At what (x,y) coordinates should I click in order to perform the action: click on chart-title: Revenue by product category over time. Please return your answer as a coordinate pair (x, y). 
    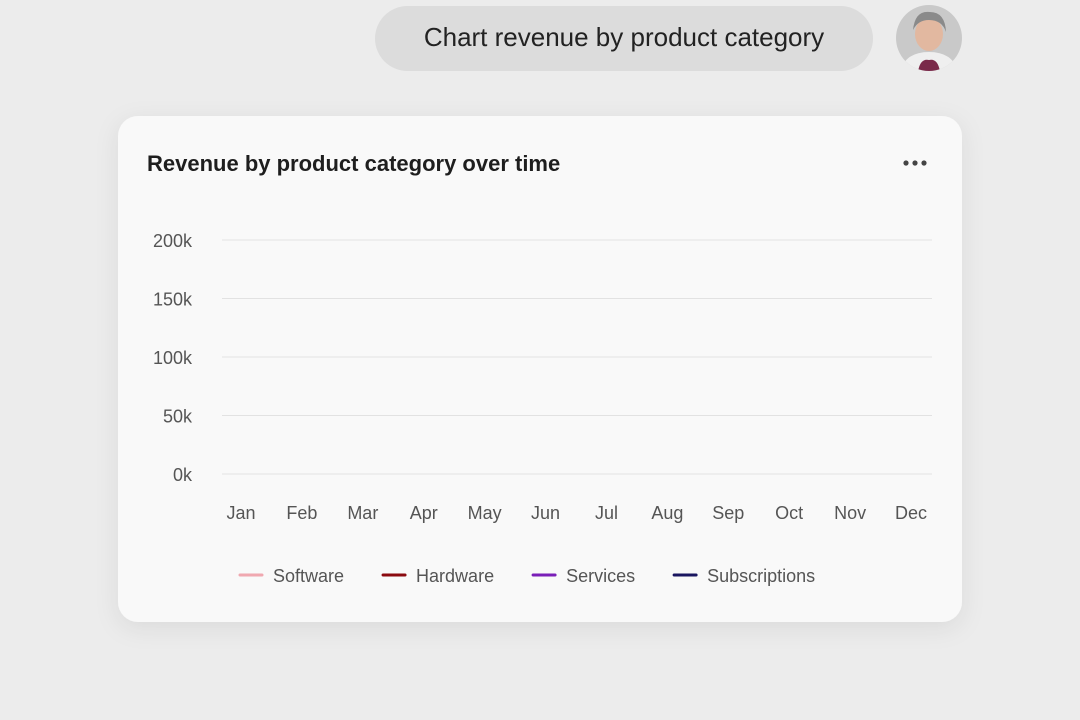
    Looking at the image, I should click on (353, 163).